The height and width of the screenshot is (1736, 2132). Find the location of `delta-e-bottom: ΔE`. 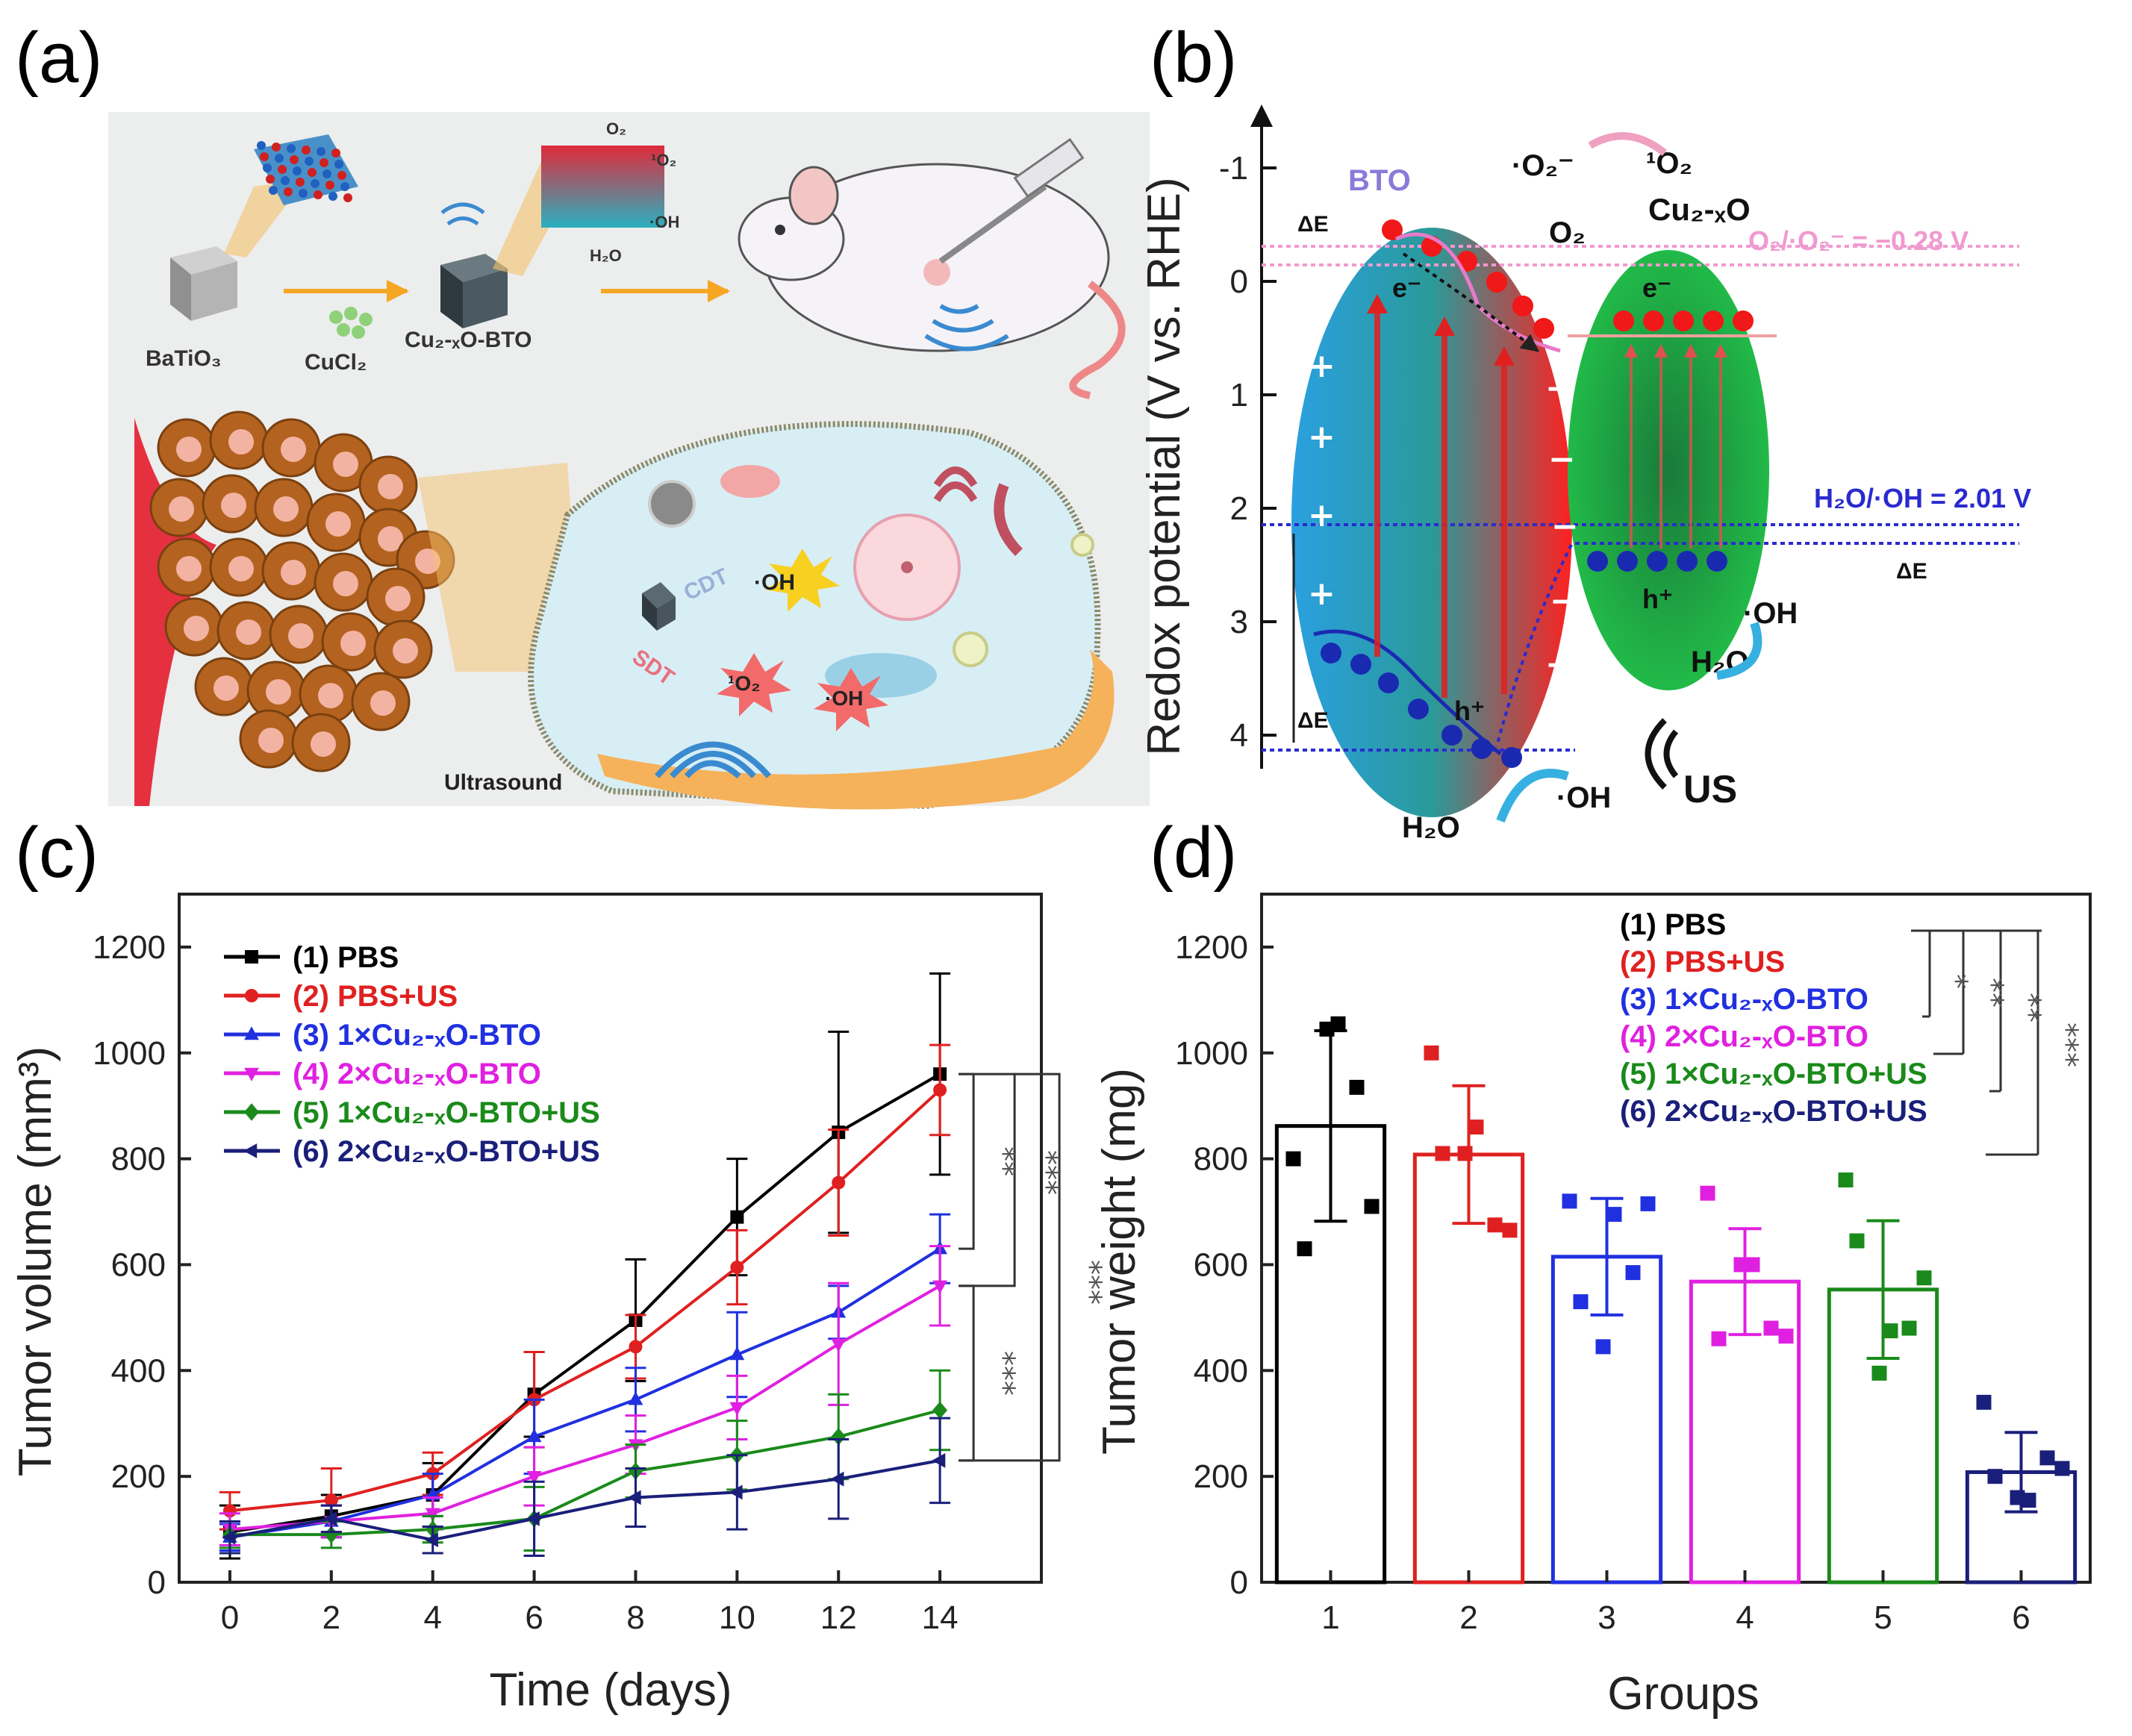

delta-e-bottom: ΔE is located at coordinates (1313, 721).